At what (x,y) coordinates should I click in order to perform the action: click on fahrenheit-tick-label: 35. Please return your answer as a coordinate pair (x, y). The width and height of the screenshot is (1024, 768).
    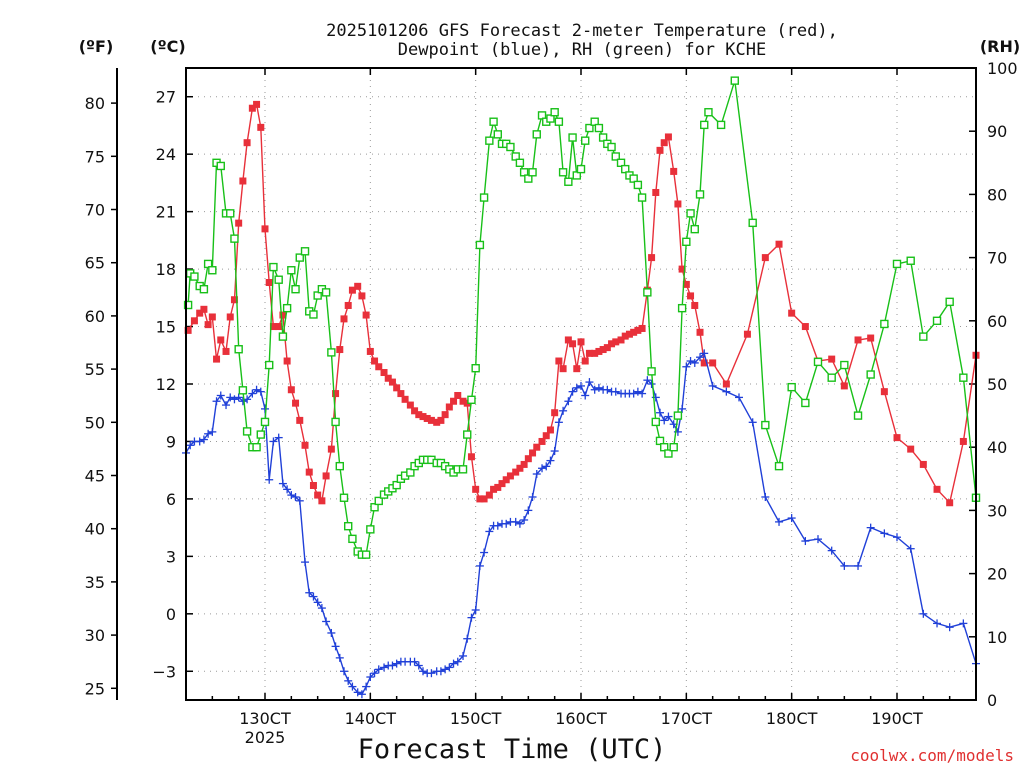
    Looking at the image, I should click on (95, 582).